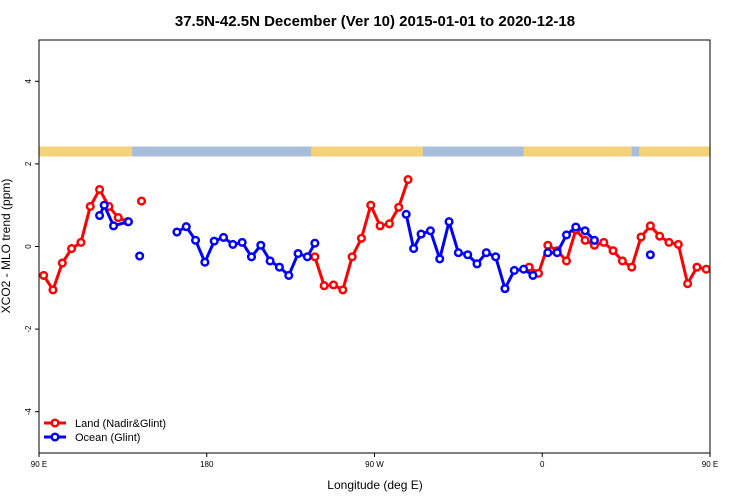  I want to click on y-tick-label: -2, so click(28, 329).